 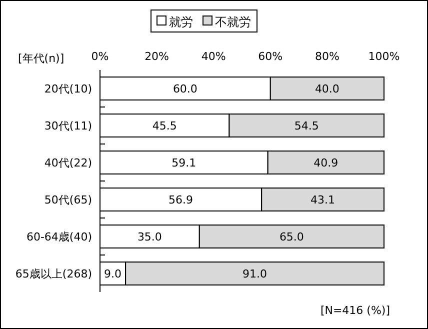 I want to click on legend-label: 不就労, so click(x=233, y=22).